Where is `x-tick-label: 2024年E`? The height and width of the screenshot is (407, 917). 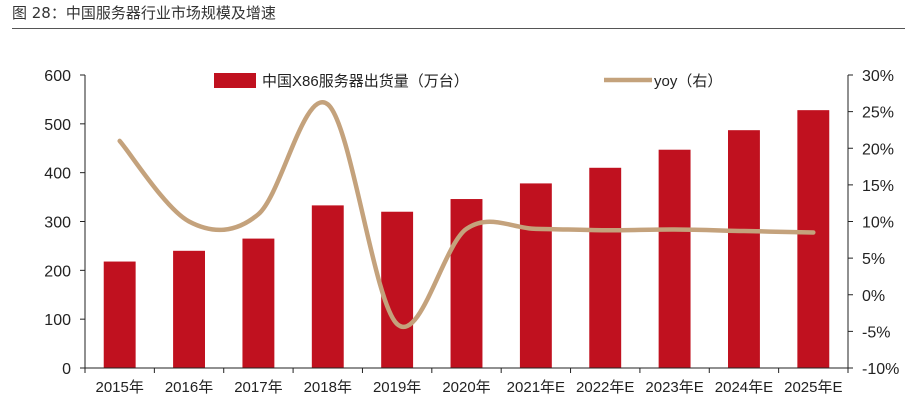 x-tick-label: 2024年E is located at coordinates (744, 387).